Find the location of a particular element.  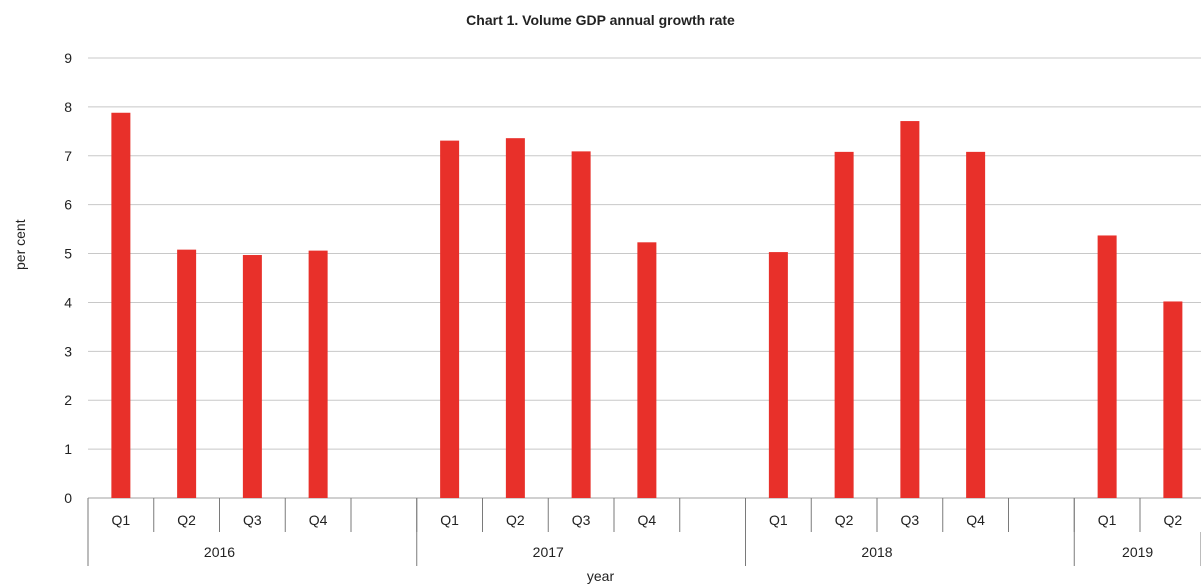

y-tick-label: 5 is located at coordinates (68, 254).